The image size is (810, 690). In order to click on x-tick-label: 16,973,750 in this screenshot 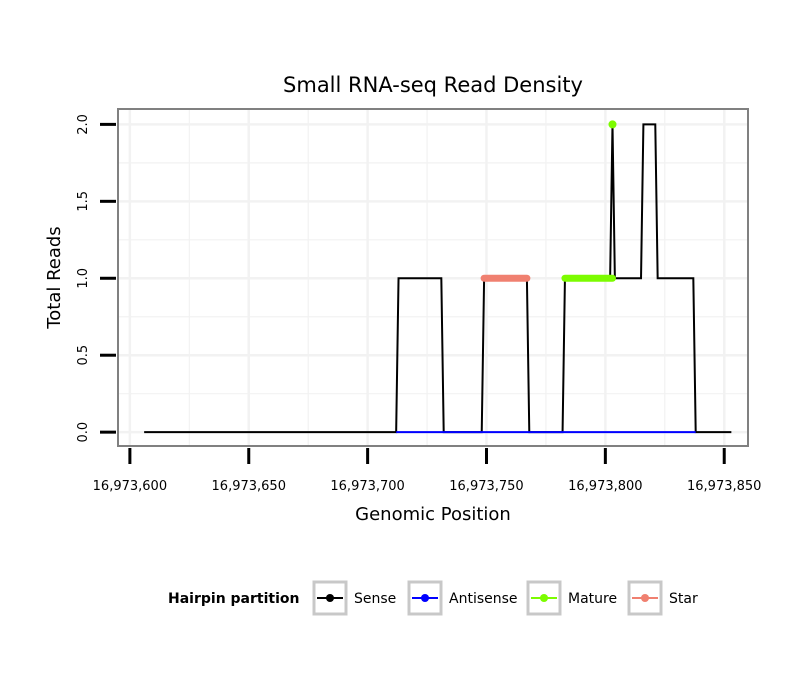, I will do `click(486, 486)`.